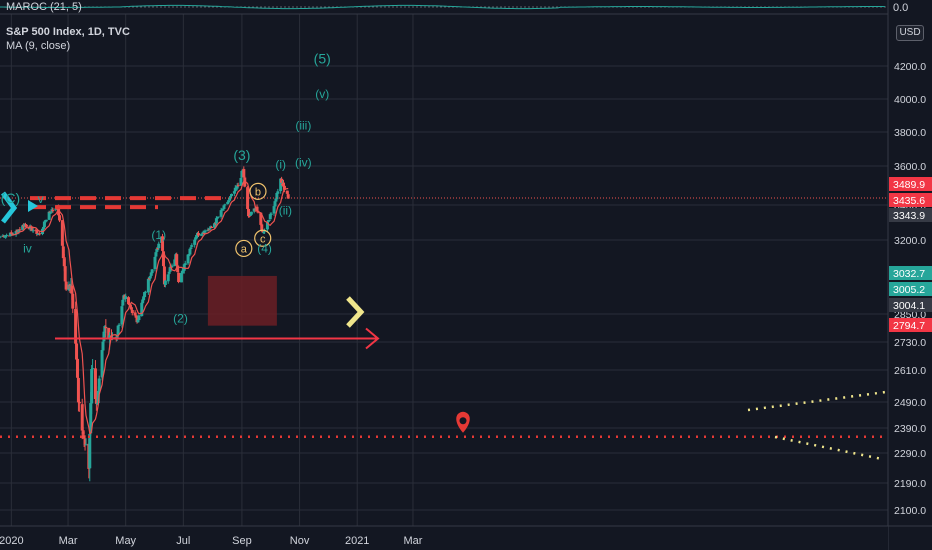 Image resolution: width=932 pixels, height=550 pixels. Describe the element at coordinates (909, 274) in the screenshot. I see `price-label-text: 3032.7` at that location.